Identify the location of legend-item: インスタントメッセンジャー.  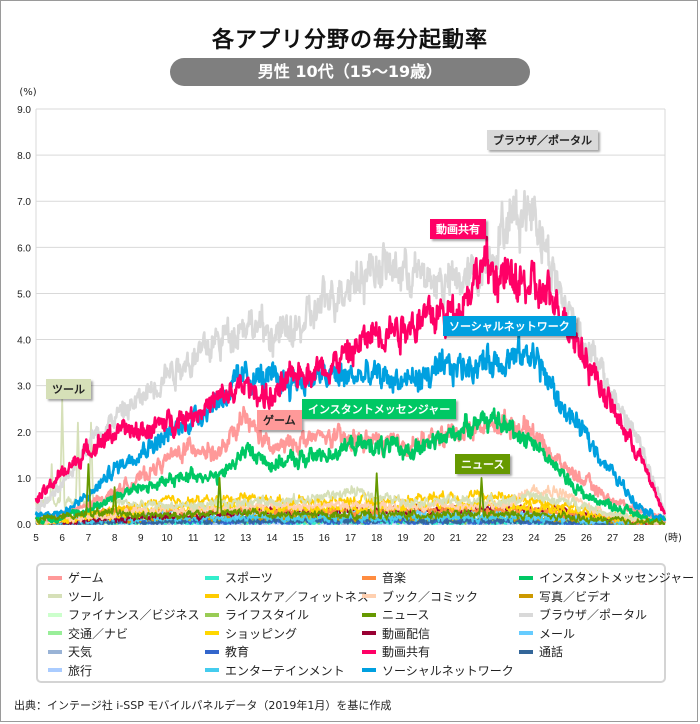
(606, 577).